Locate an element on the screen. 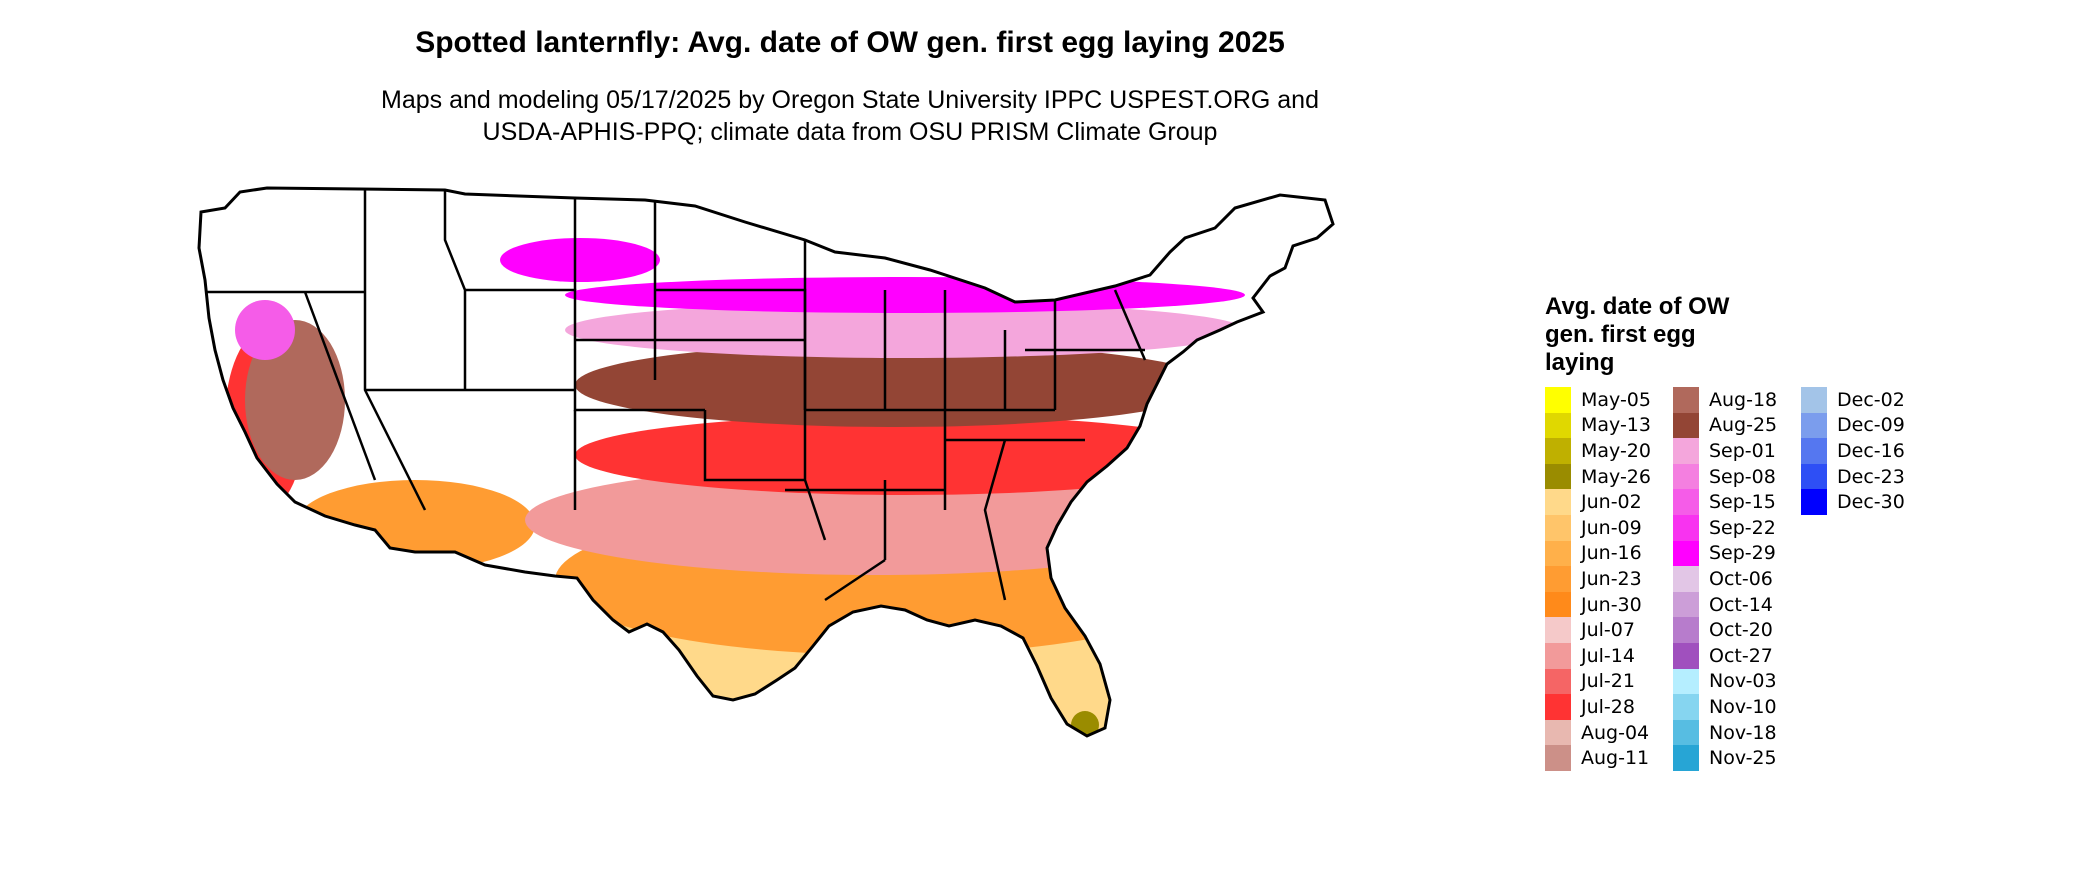 The height and width of the screenshot is (892, 2100). legend-label: Dec-30 is located at coordinates (1871, 502).